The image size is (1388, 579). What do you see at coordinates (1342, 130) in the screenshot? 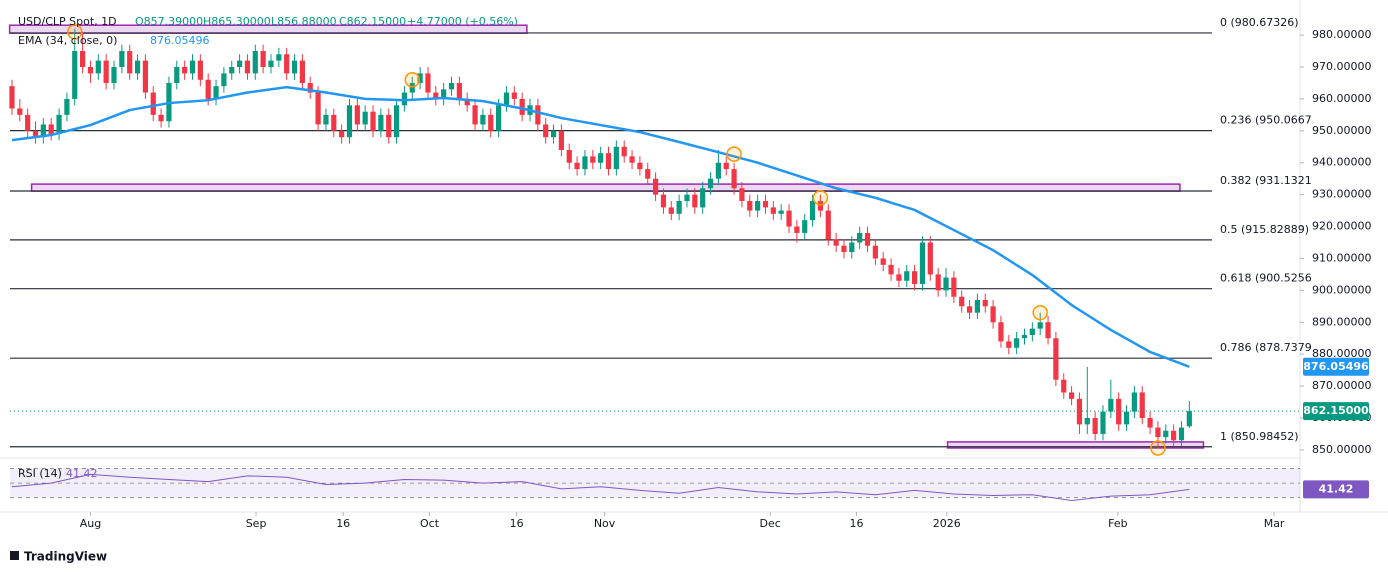
I see `y-tick-label: 950.00000` at bounding box center [1342, 130].